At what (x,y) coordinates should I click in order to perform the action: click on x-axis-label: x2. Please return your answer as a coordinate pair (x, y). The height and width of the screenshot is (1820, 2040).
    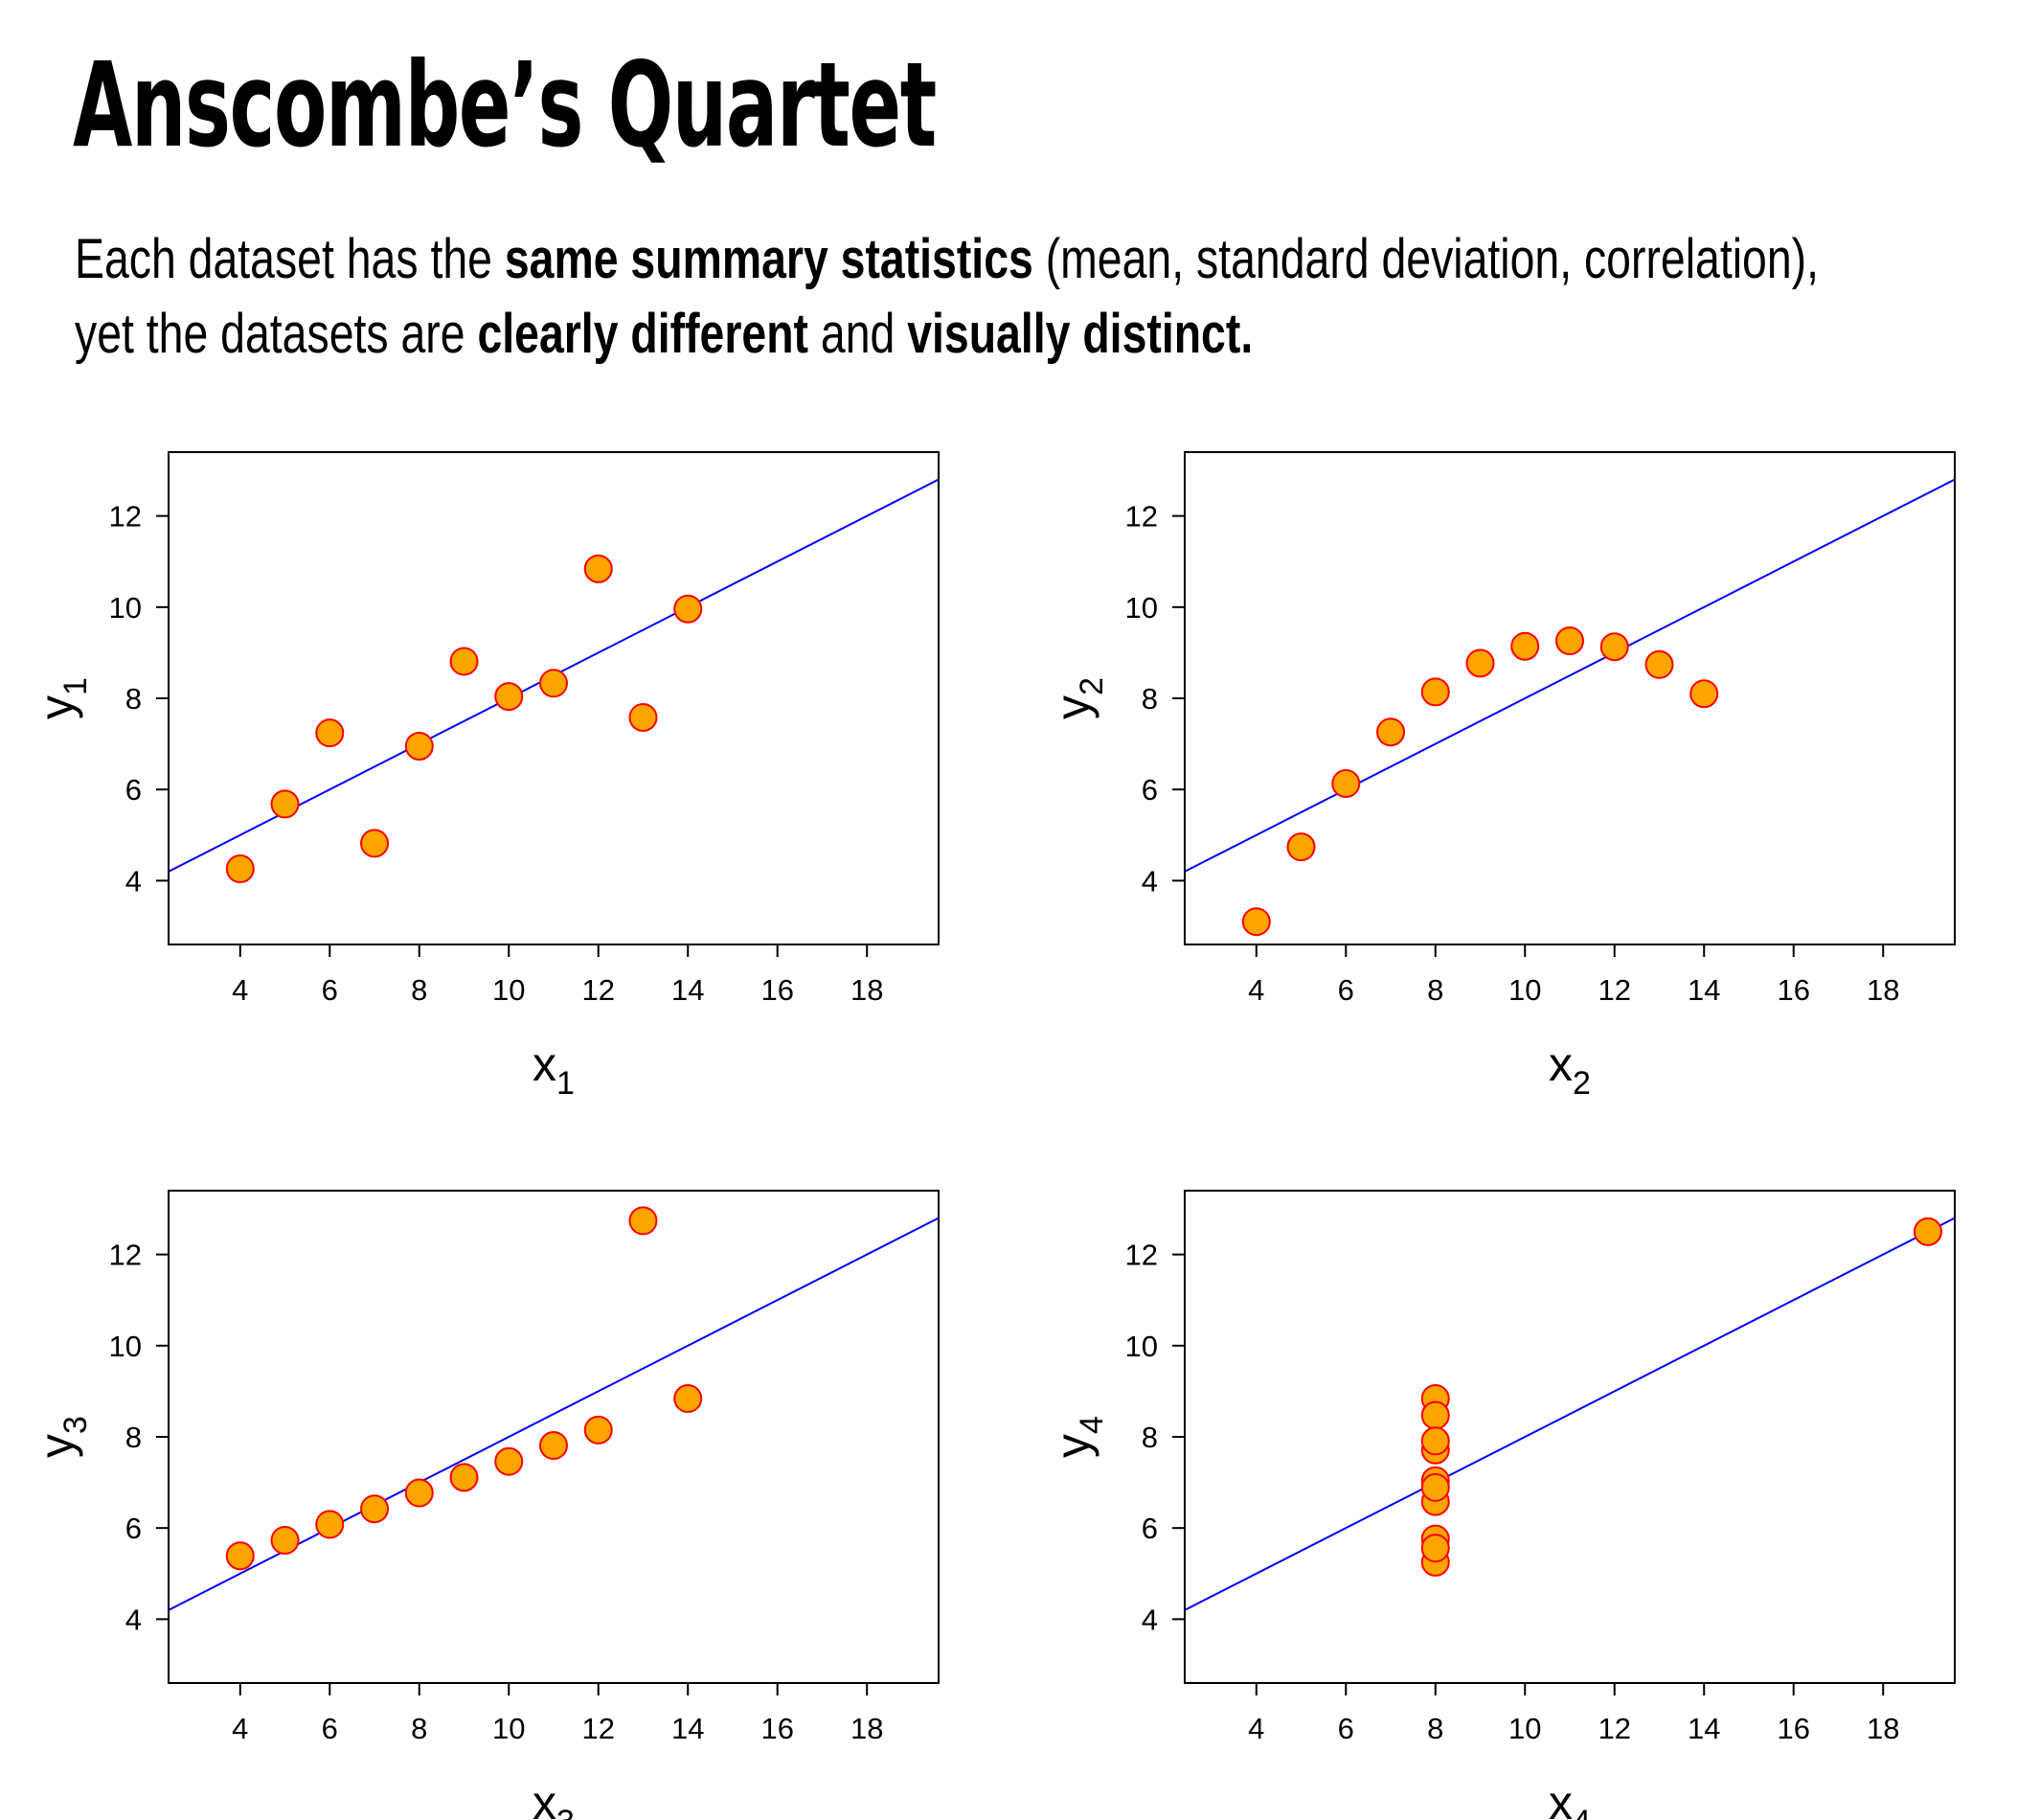
    Looking at the image, I should click on (1570, 1069).